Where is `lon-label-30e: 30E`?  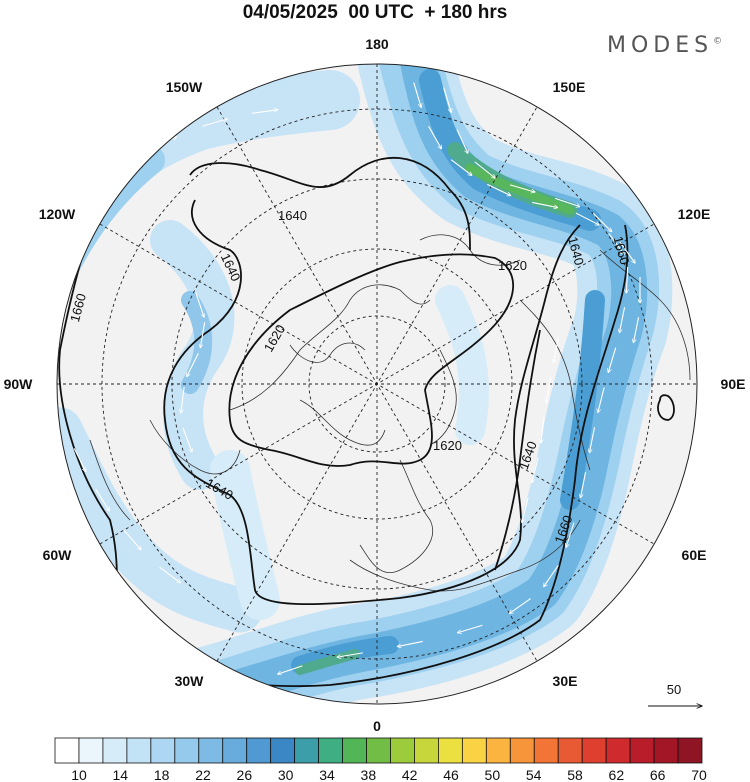
lon-label-30e: 30E is located at coordinates (565, 681).